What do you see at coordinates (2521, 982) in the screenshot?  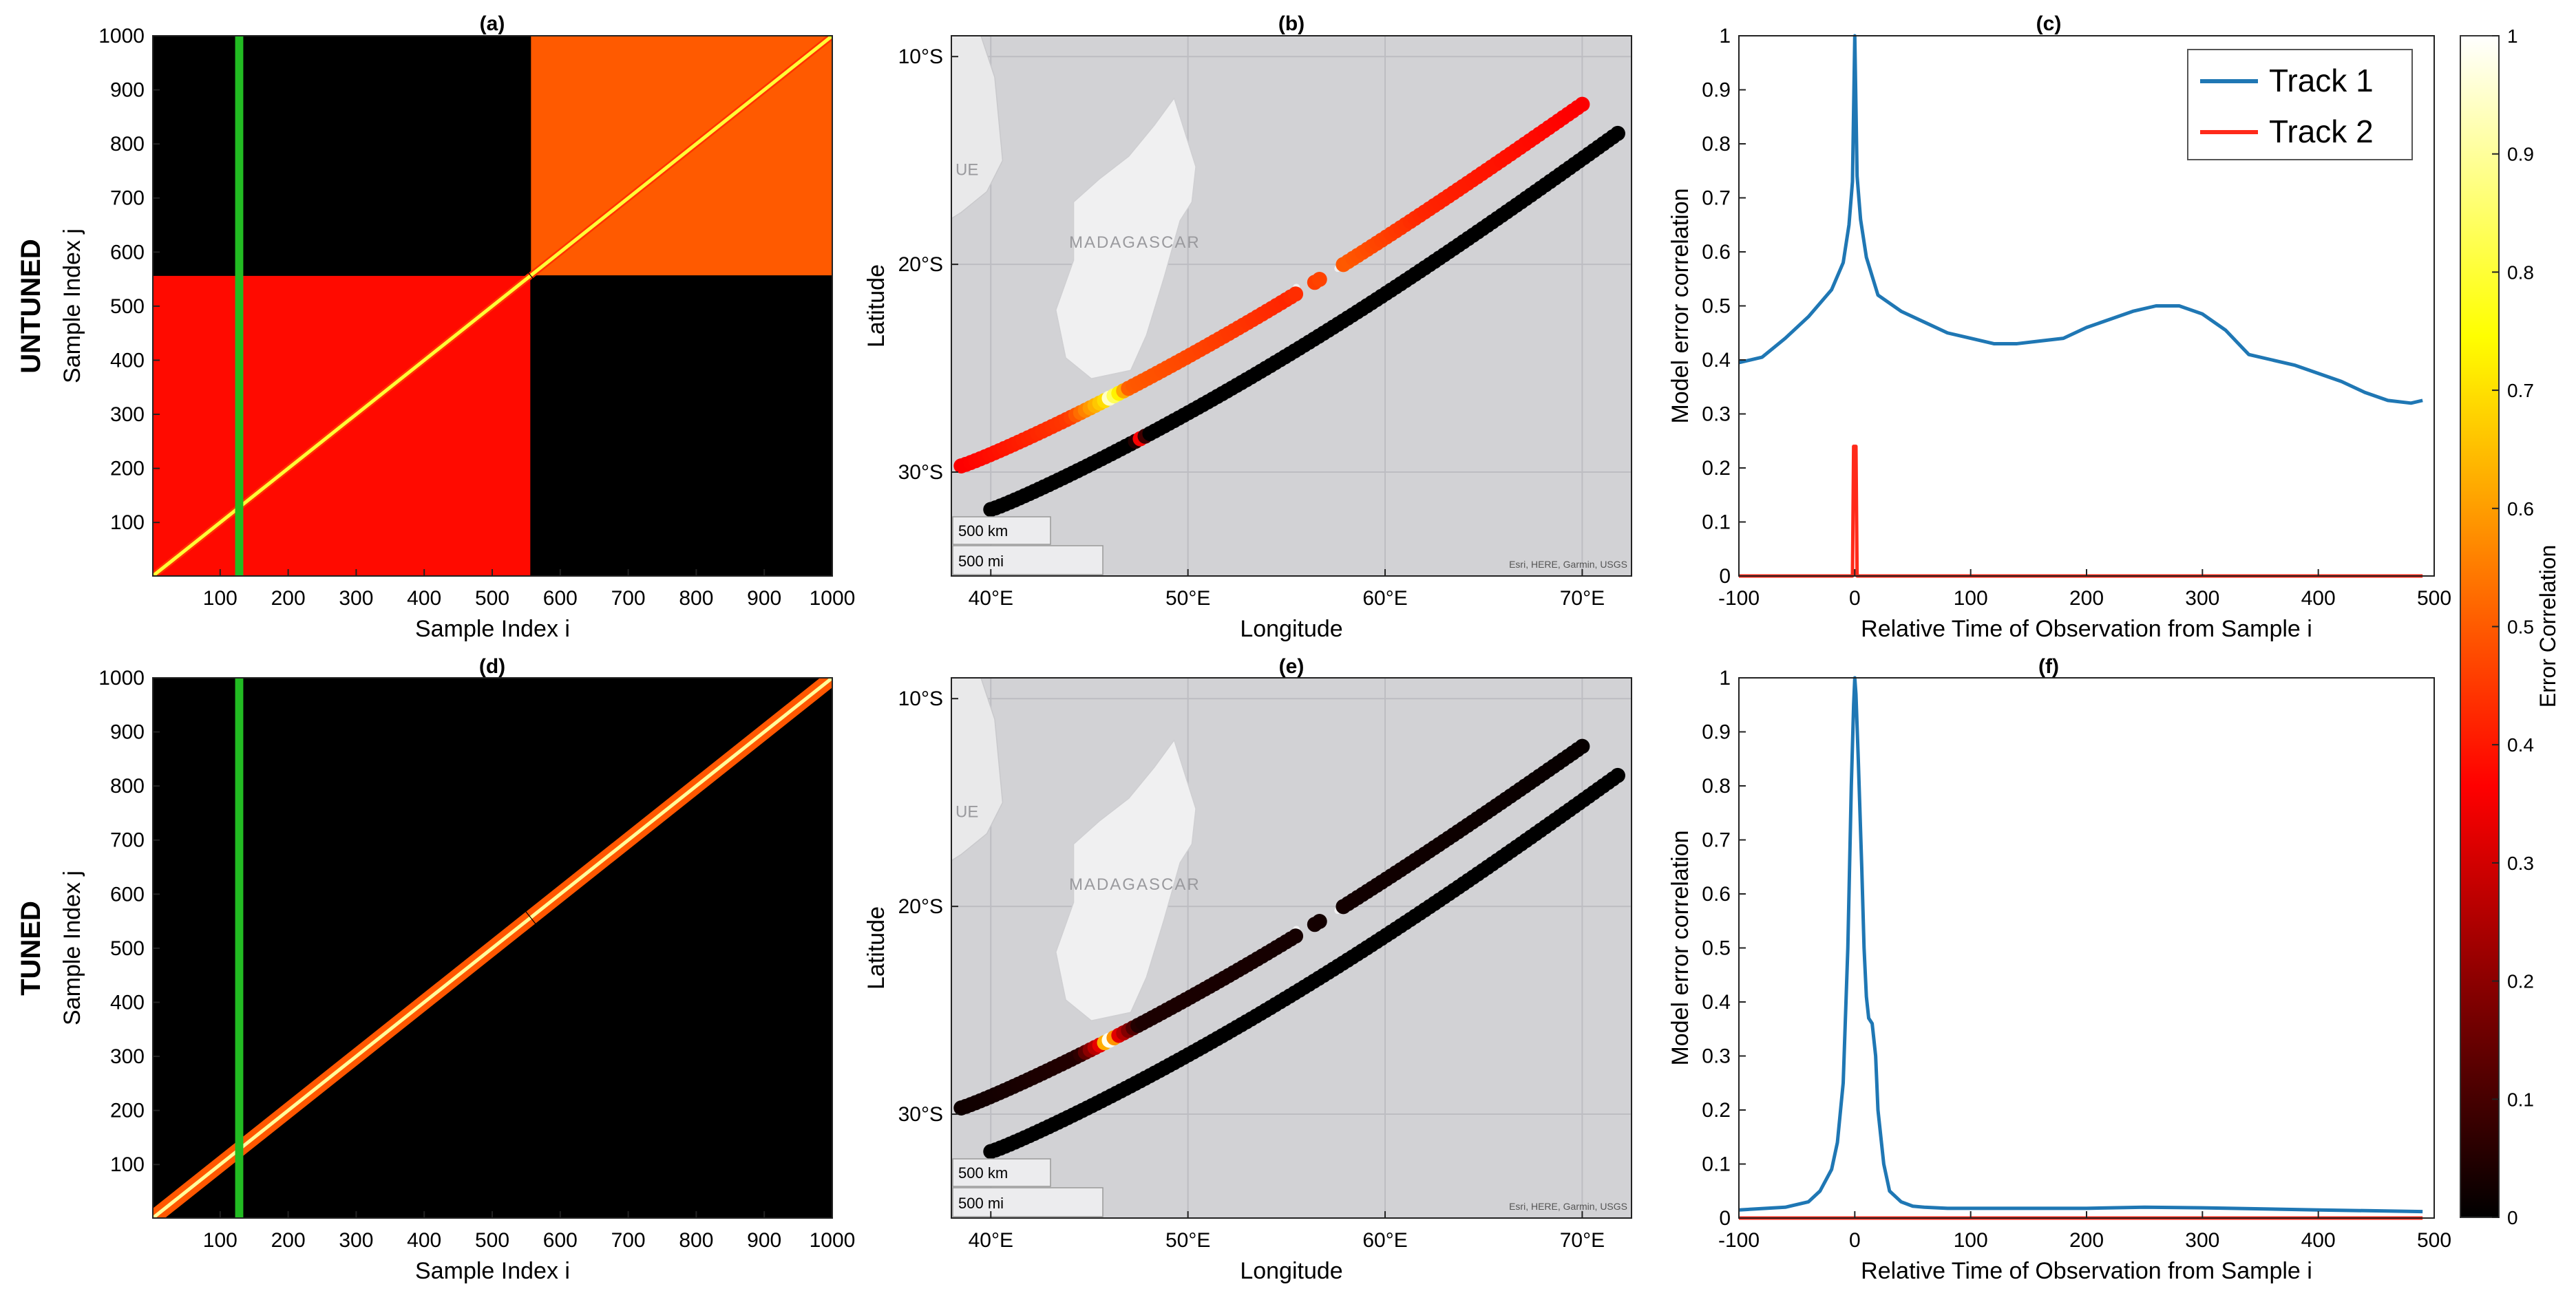 I see `colorbar-tick-label: 0.2` at bounding box center [2521, 982].